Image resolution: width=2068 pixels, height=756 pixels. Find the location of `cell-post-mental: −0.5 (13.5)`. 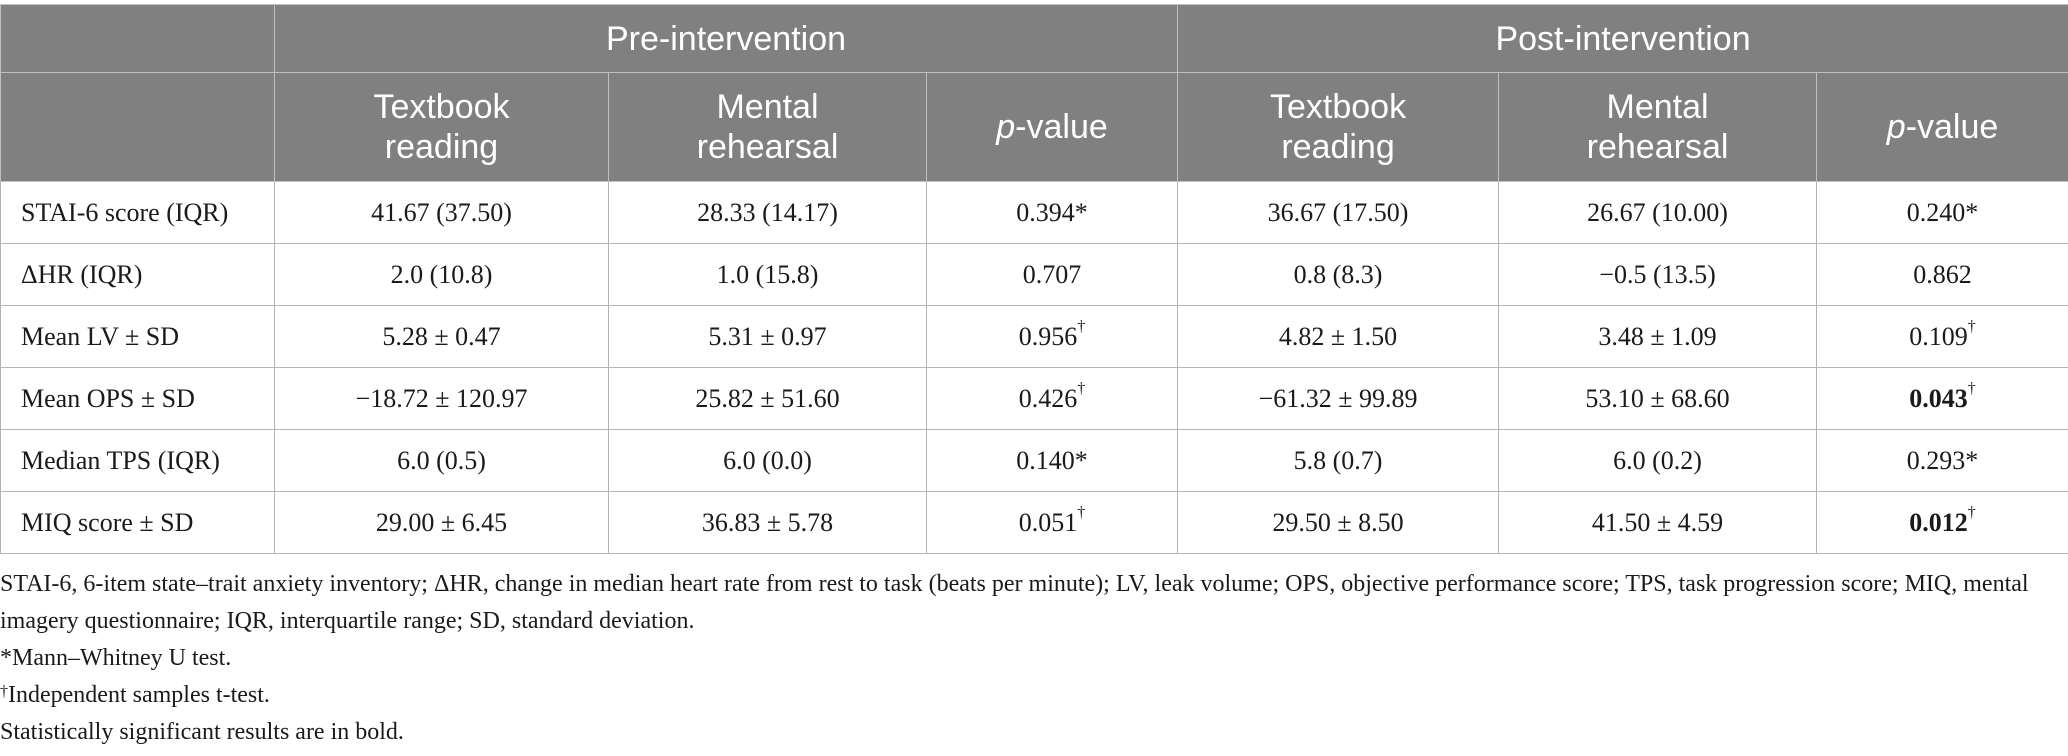

cell-post-mental: −0.5 (13.5) is located at coordinates (1658, 274).